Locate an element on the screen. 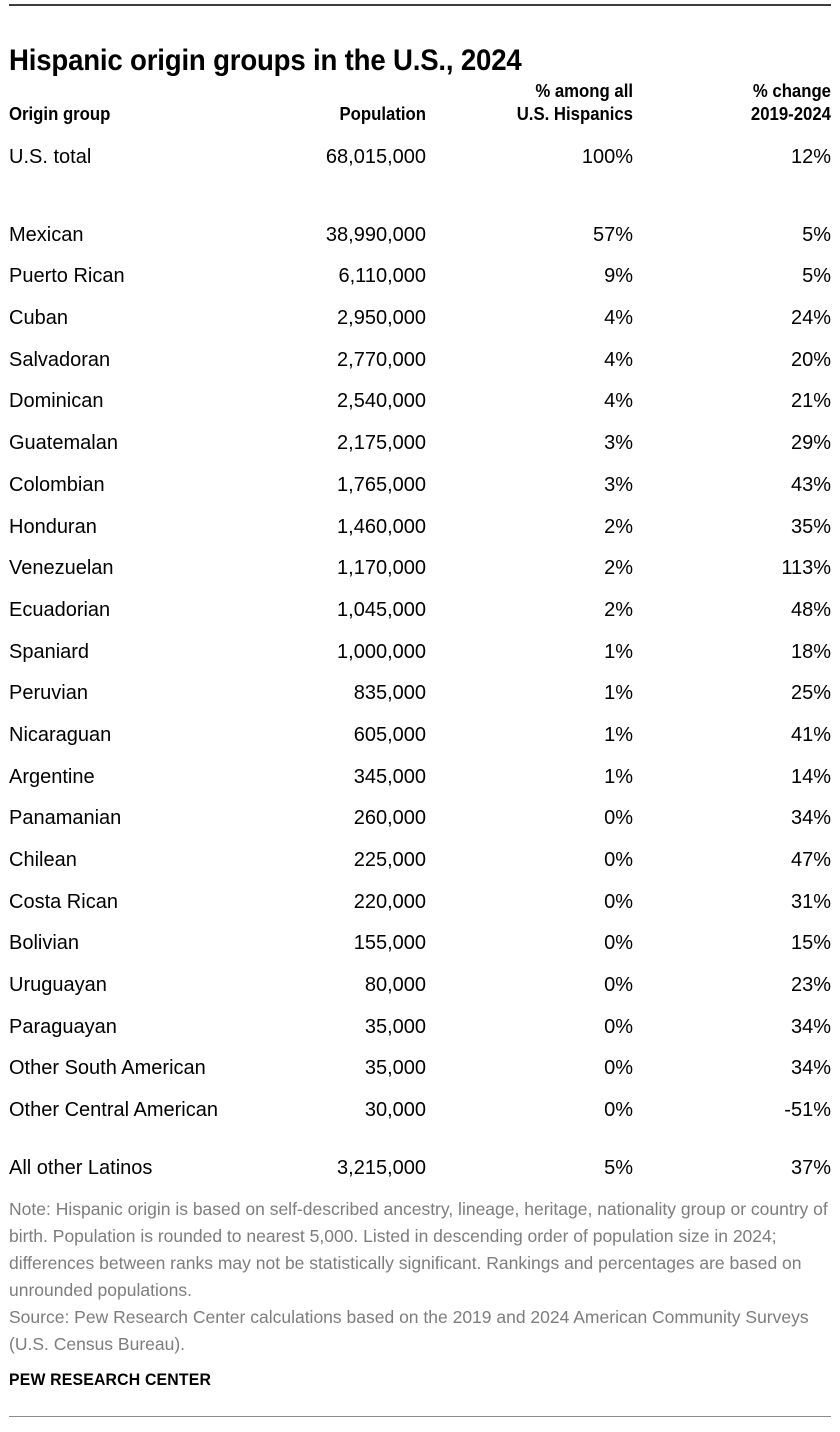 Image resolution: width=840 pixels, height=1432 pixels. cell-origin-group: All other Latinos is located at coordinates (81, 1167).